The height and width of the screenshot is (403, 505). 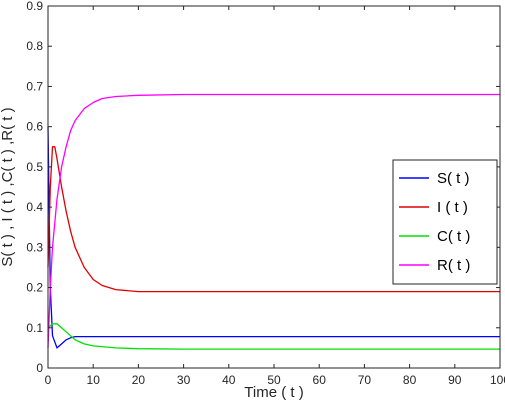 I want to click on y-tick-label: 0.7, so click(x=34, y=86).